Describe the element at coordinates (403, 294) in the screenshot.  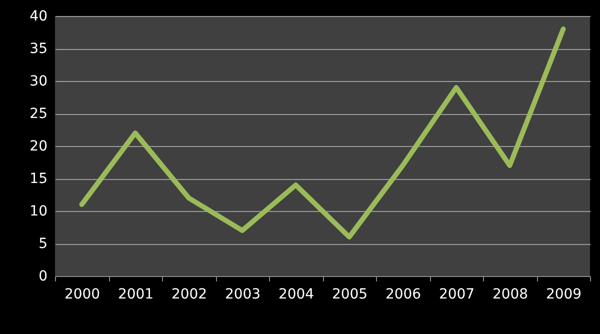
I see `x-tick-label: 2006` at that location.